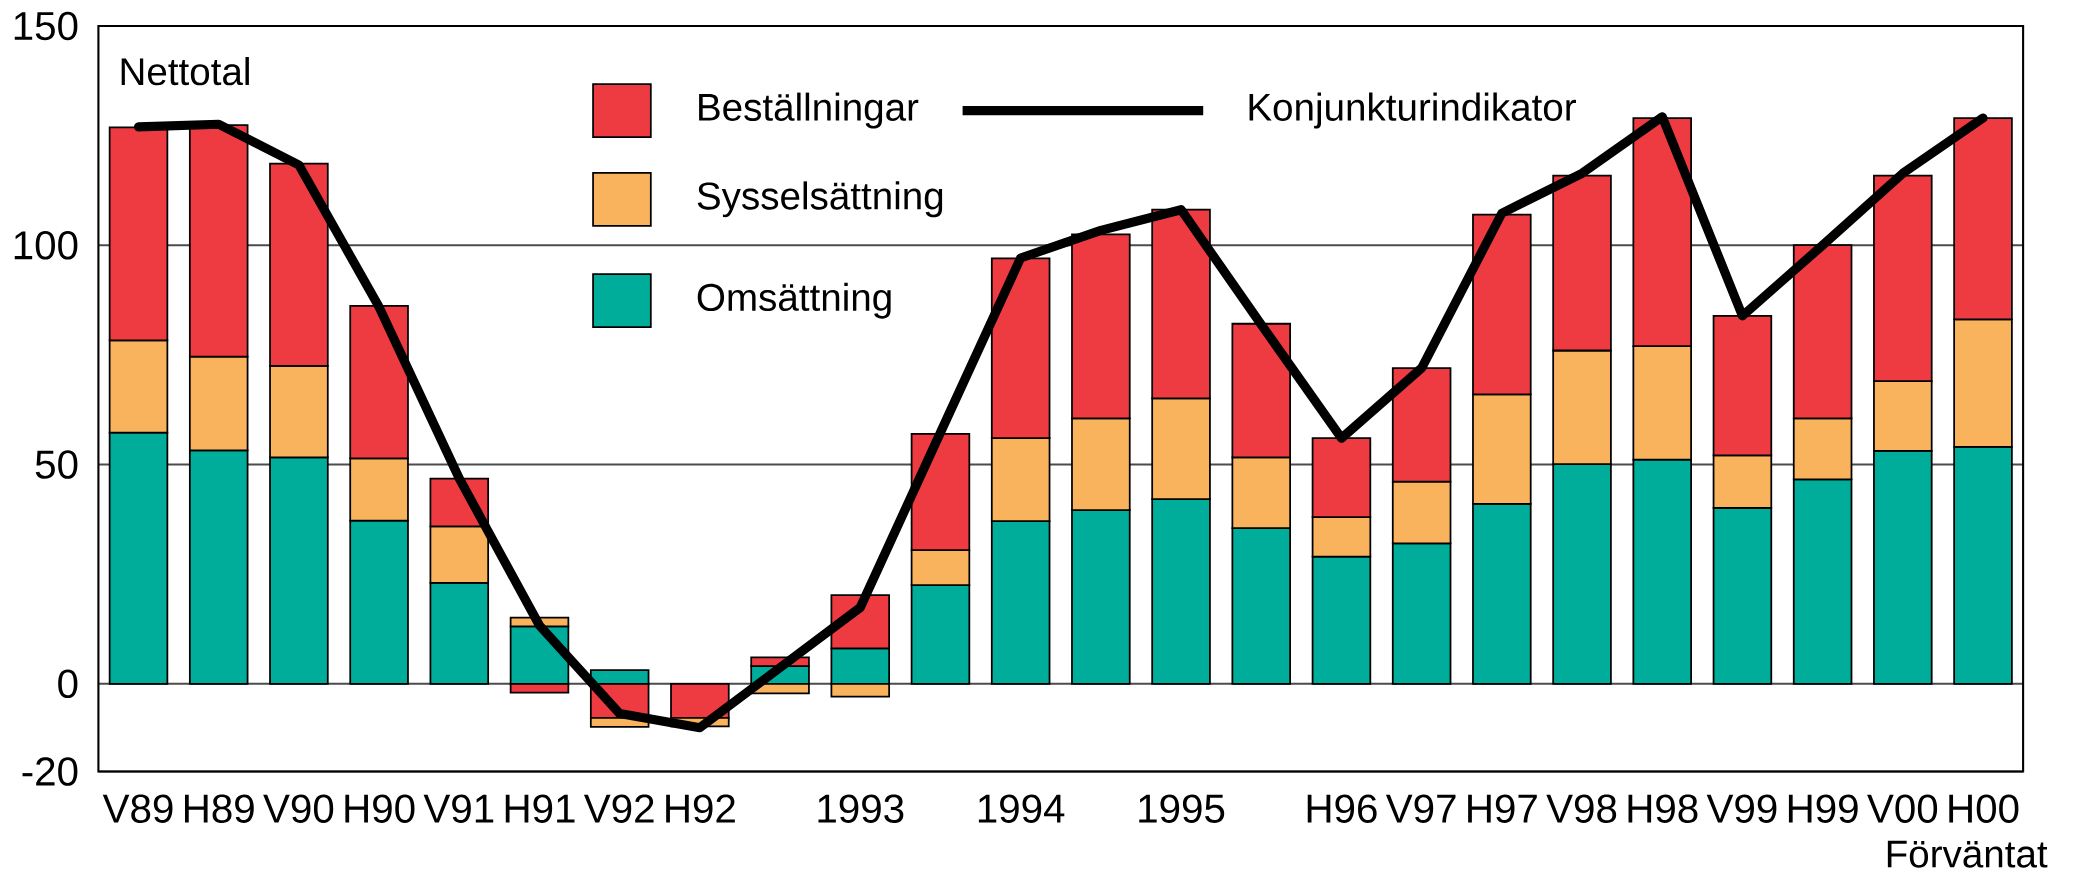 The image size is (2078, 879). Describe the element at coordinates (1182, 808) in the screenshot. I see `x-tick-label: 1995` at that location.